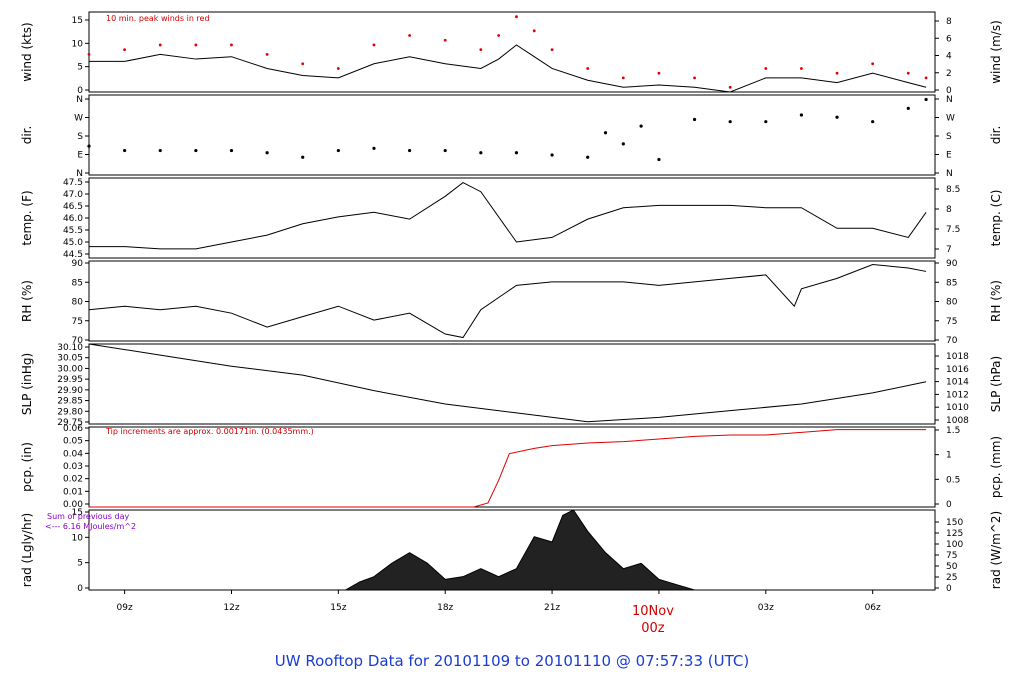 Image resolution: width=1024 pixels, height=700 pixels. Describe the element at coordinates (78, 119) in the screenshot. I see `left-tick-label: W` at that location.